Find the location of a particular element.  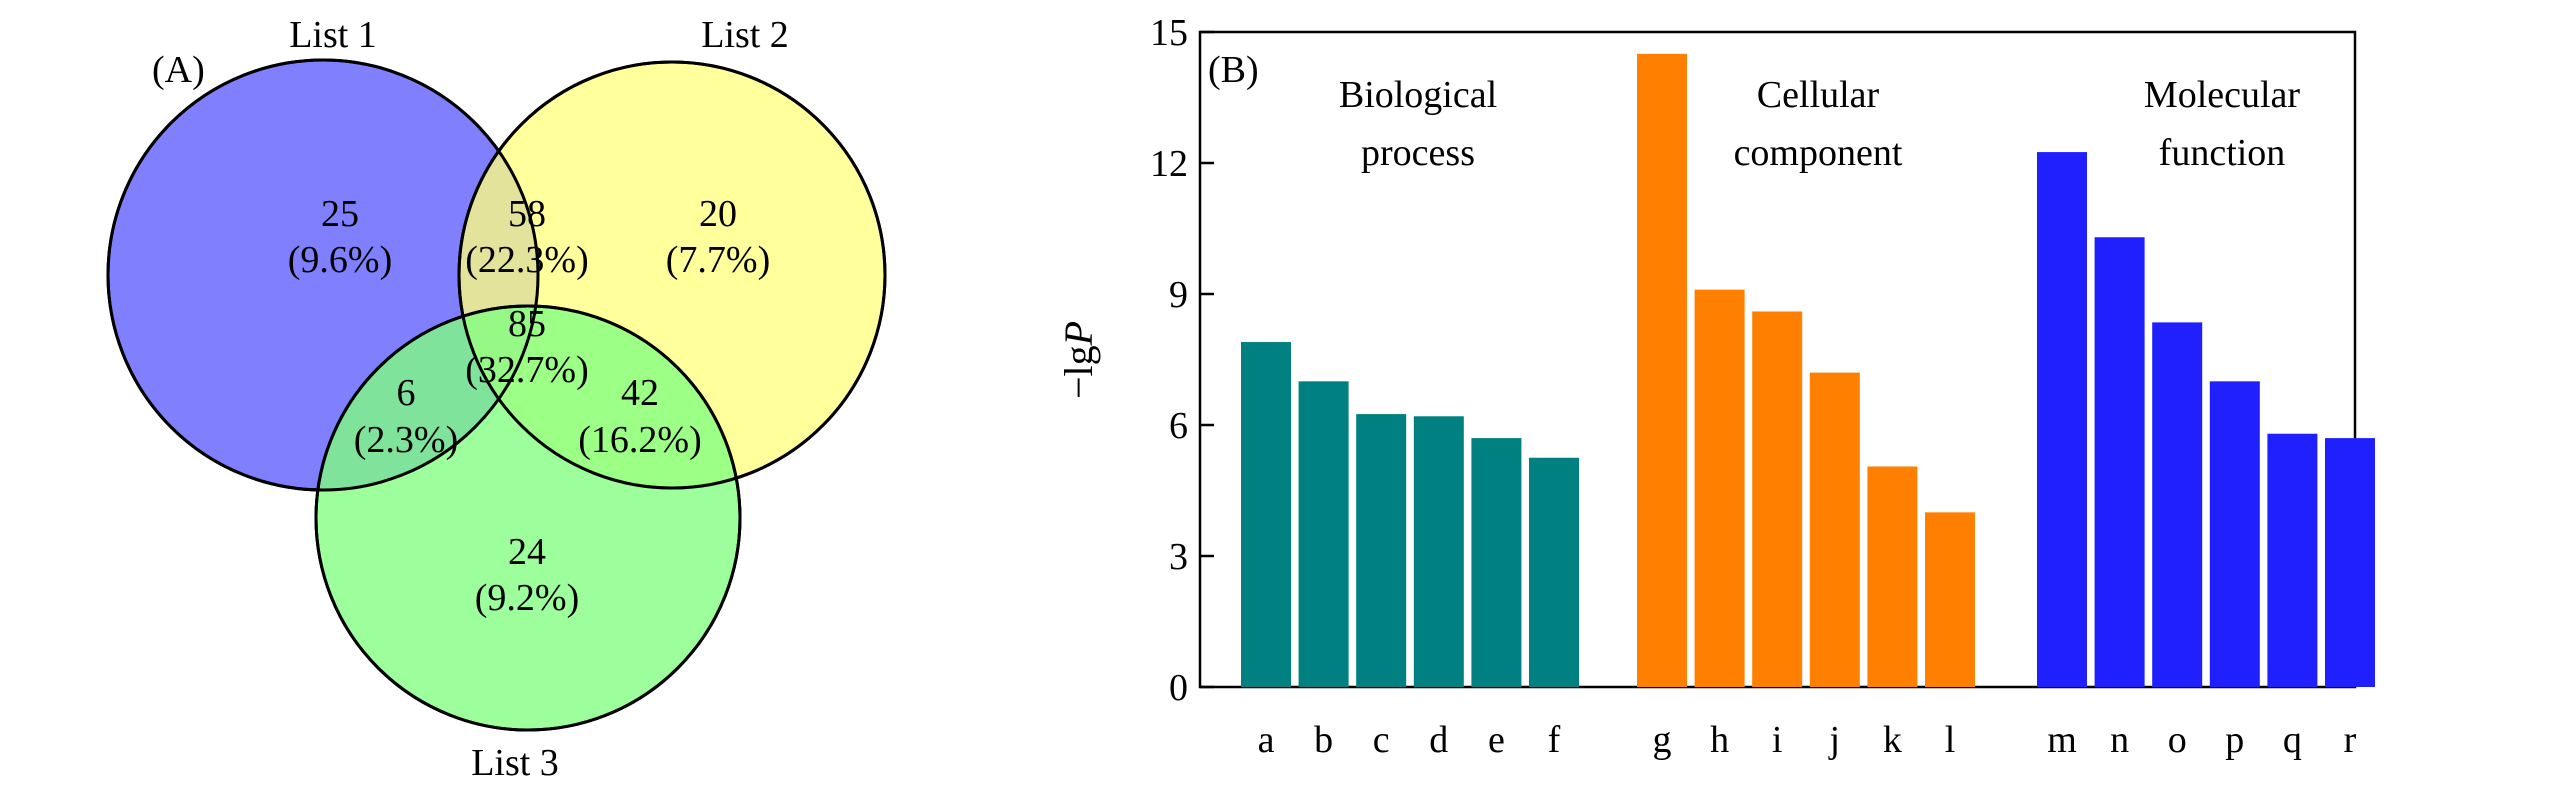

y-axis: 0 3 6 9 12 15 is located at coordinates (1182, 360).